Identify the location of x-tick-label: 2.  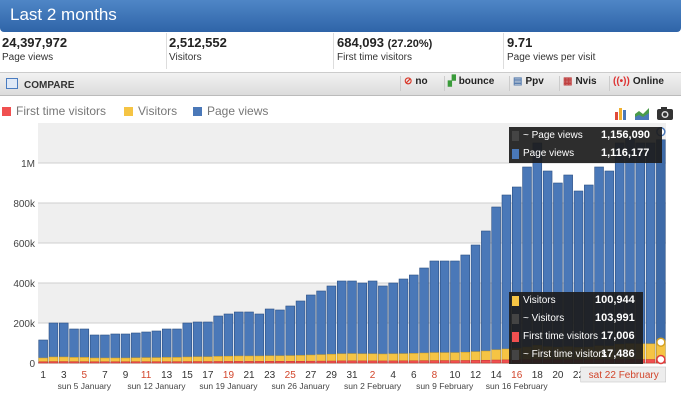
(373, 375).